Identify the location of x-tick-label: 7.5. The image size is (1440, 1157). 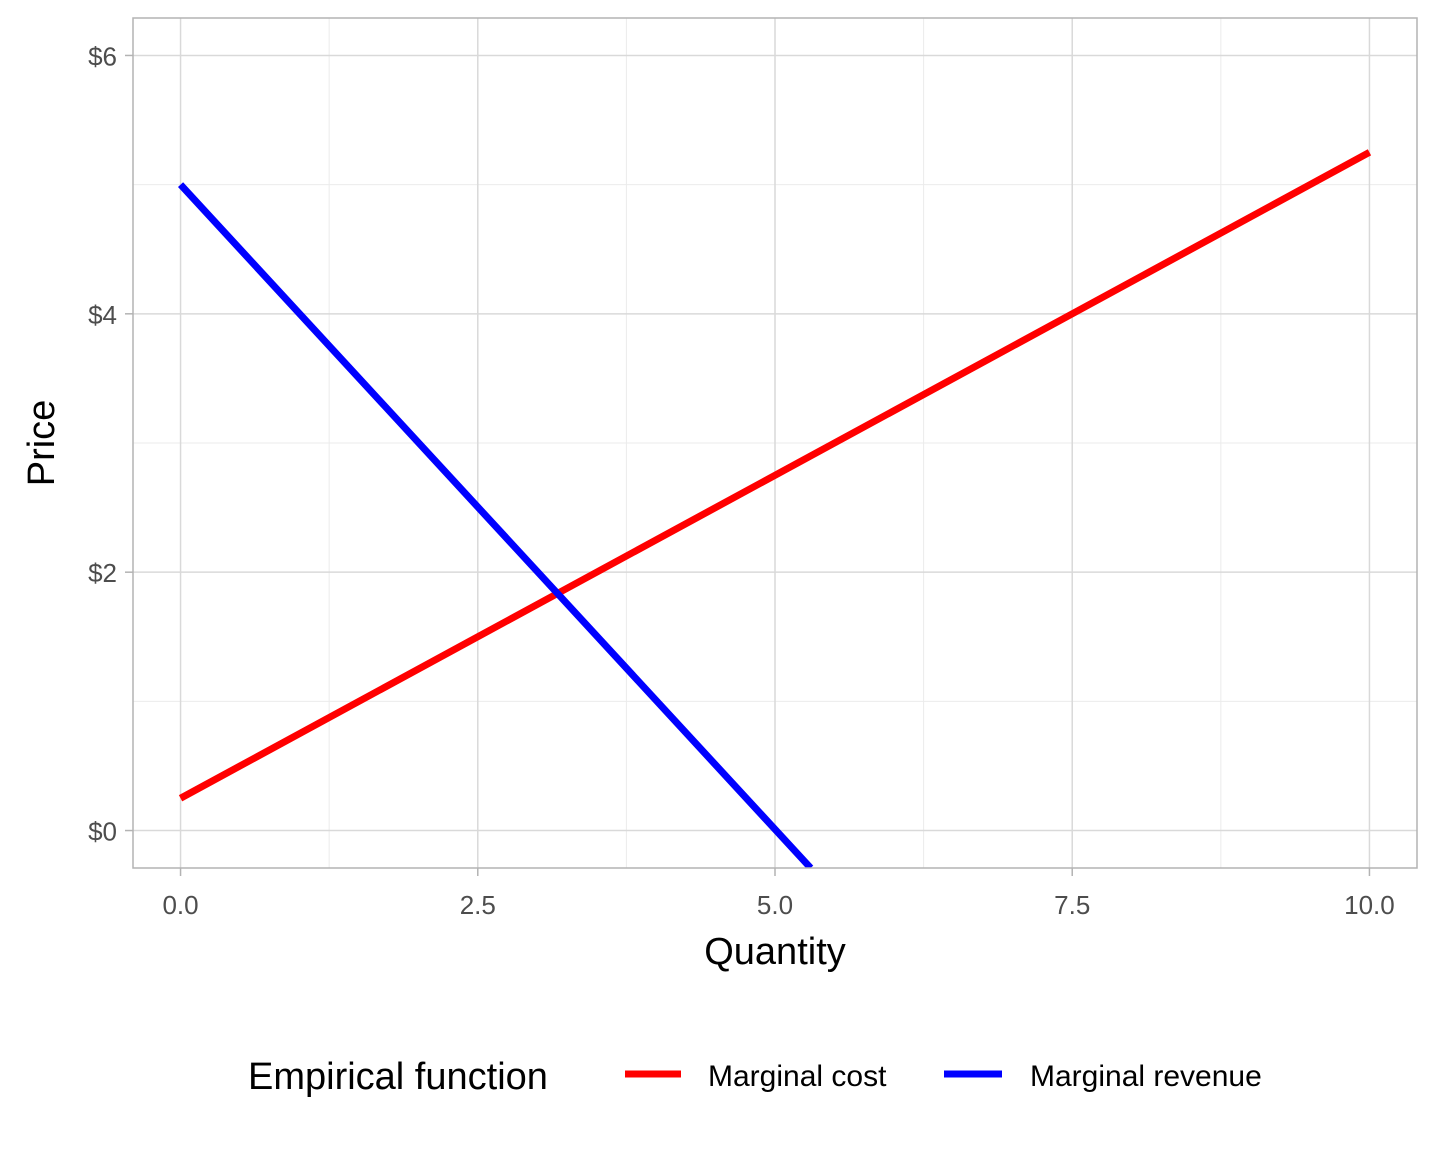
(1072, 905).